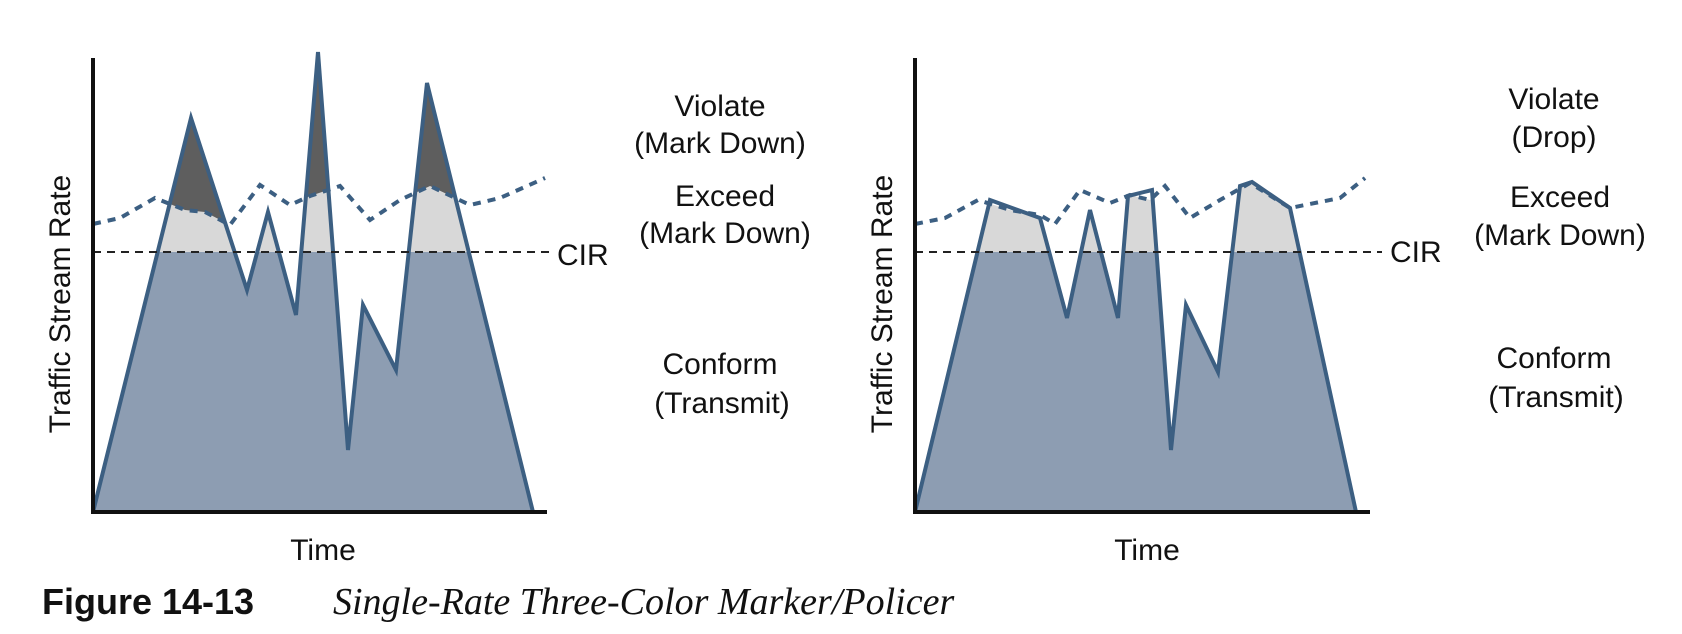  Describe the element at coordinates (583, 255) in the screenshot. I see `left-cir-label: CIR` at that location.